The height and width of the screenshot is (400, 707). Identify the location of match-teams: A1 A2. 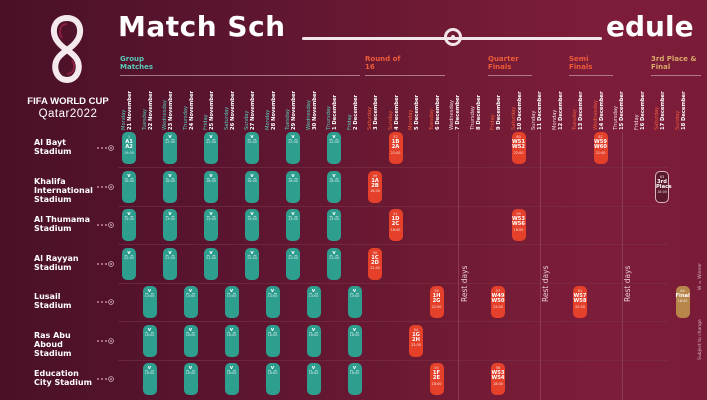
(129, 145).